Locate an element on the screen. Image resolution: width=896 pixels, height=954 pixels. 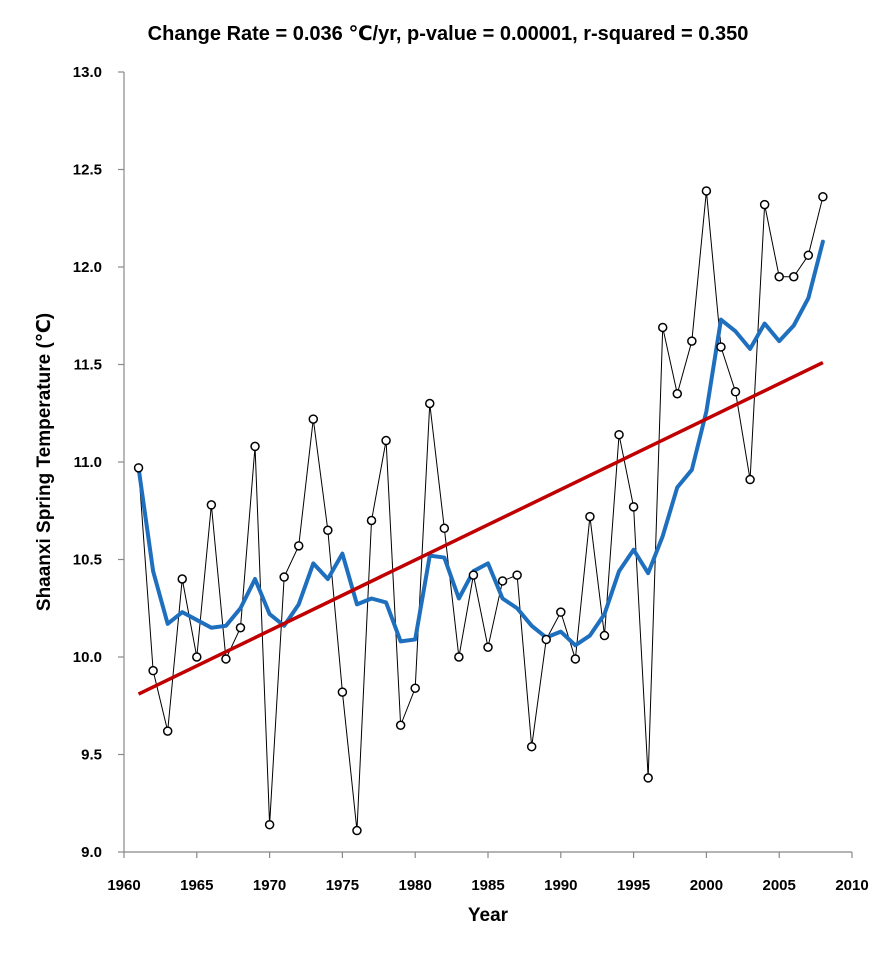
x-tick-label: 1980 is located at coordinates (415, 885).